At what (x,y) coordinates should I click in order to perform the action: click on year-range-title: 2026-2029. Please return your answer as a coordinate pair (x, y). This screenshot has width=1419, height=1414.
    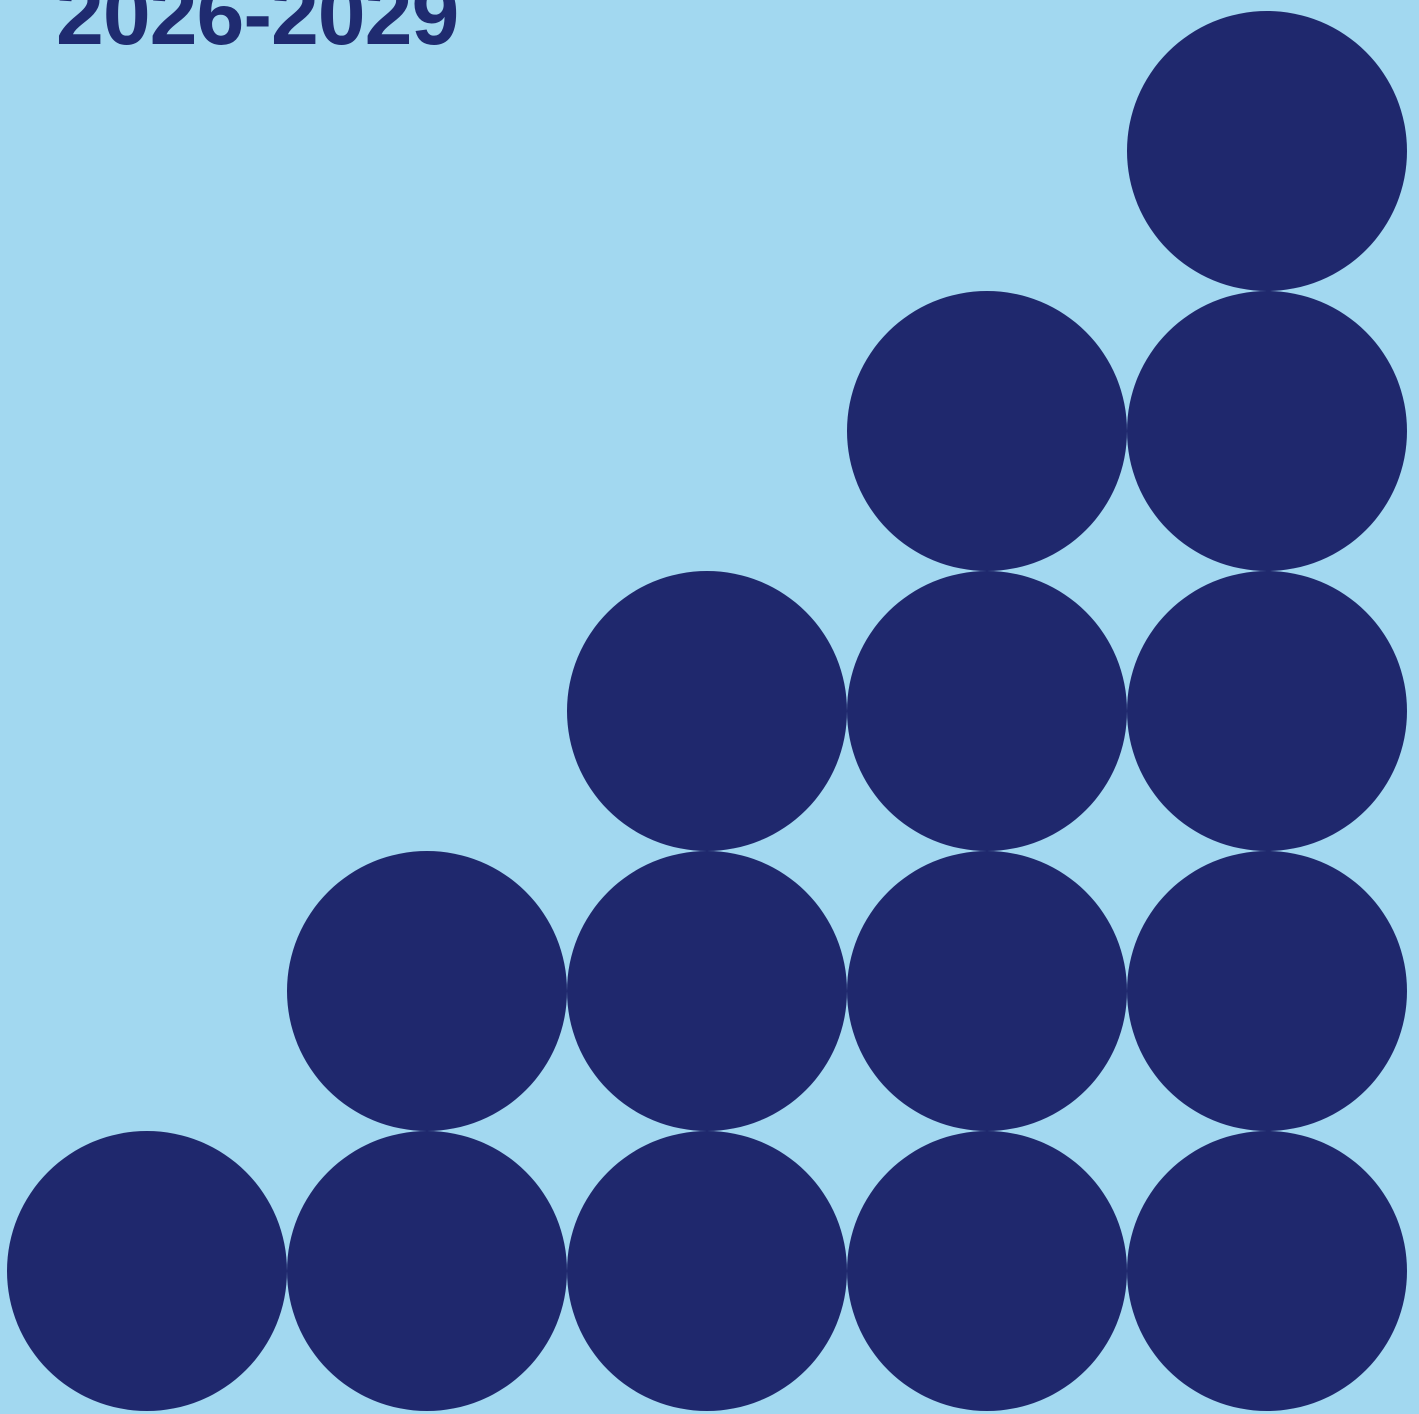
    Looking at the image, I should click on (257, 31).